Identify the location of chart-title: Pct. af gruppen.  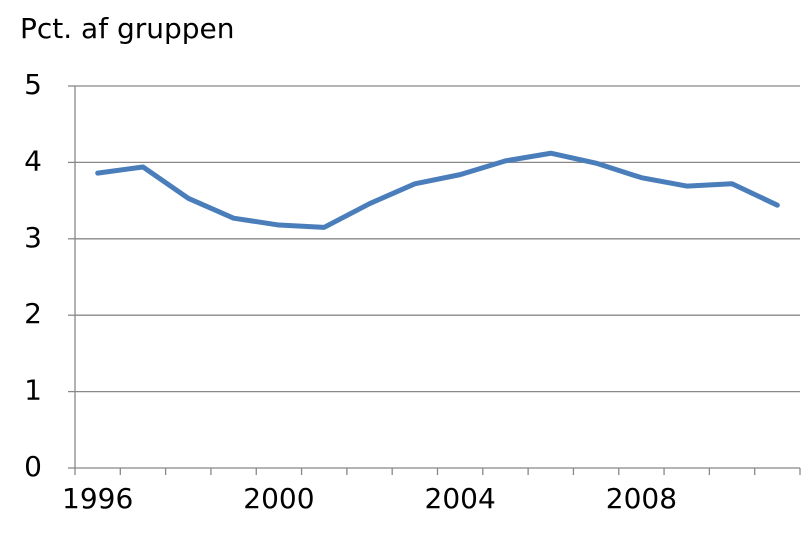
(127, 28).